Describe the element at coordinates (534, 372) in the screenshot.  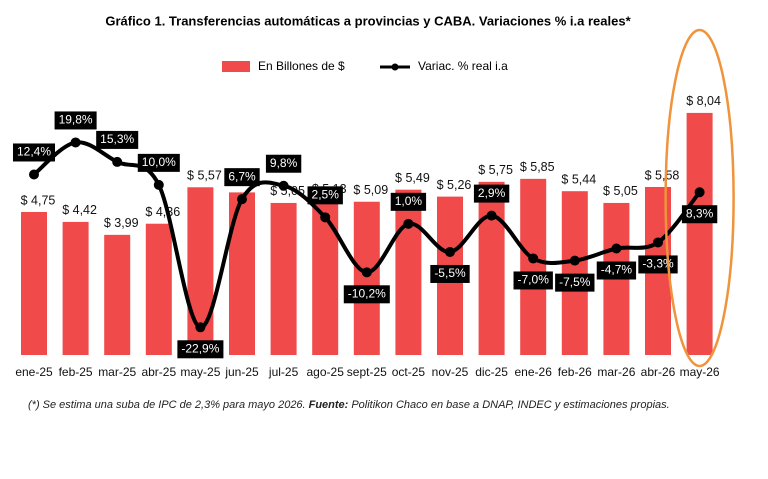
I see `x-tick-label: ene-26` at that location.